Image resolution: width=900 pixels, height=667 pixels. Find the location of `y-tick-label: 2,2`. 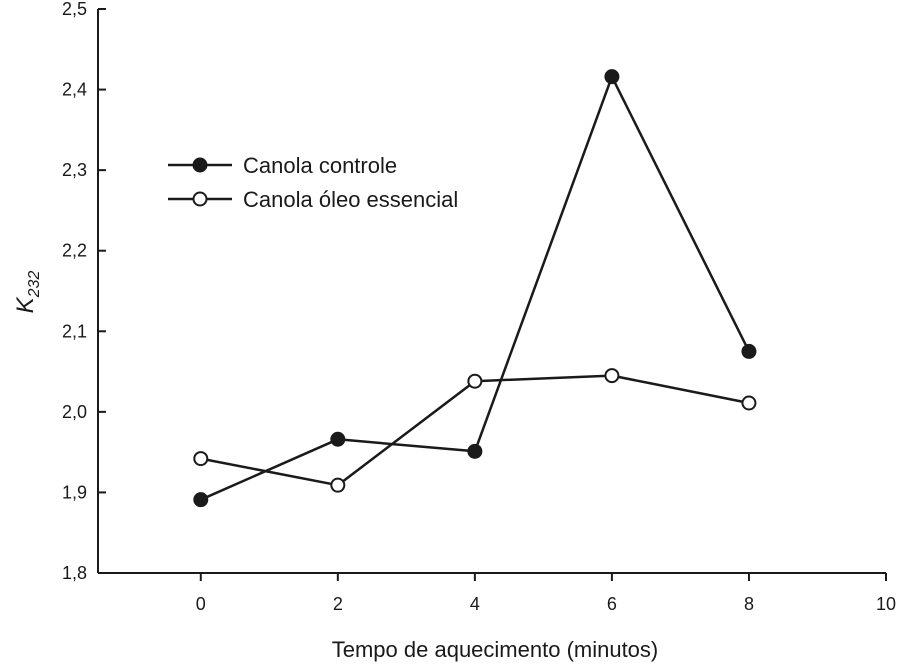

y-tick-label: 2,2 is located at coordinates (74, 251).